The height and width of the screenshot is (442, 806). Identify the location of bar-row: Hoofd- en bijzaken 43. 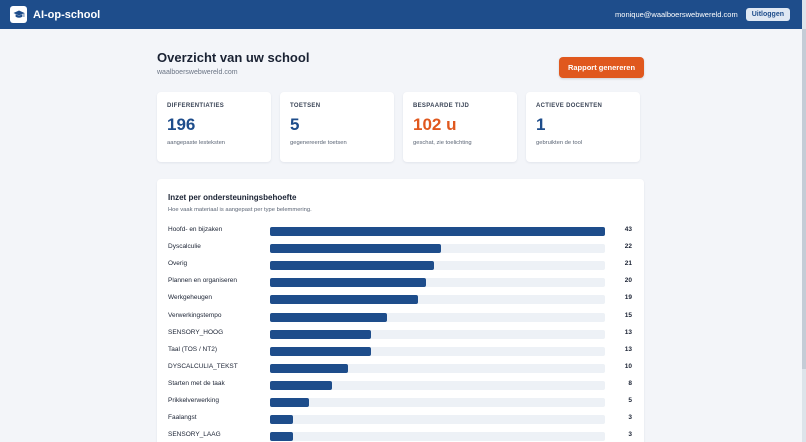
(400, 231).